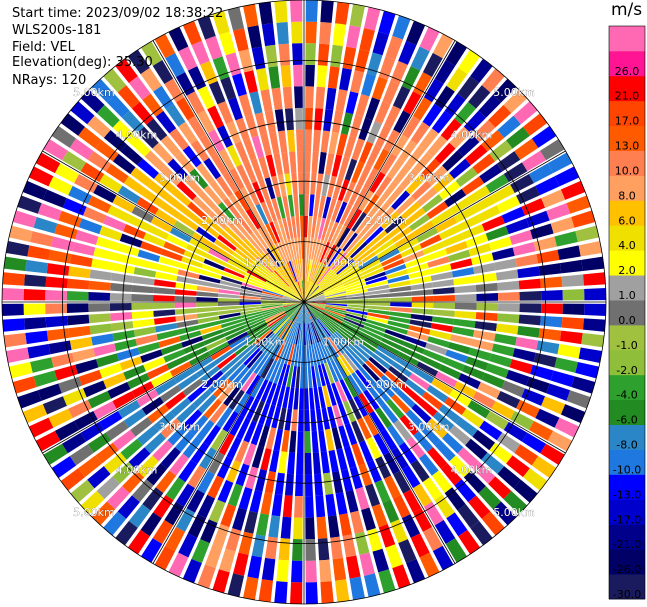  Describe the element at coordinates (173, 377) in the screenshot. I see `azimuth-spoke` at that location.